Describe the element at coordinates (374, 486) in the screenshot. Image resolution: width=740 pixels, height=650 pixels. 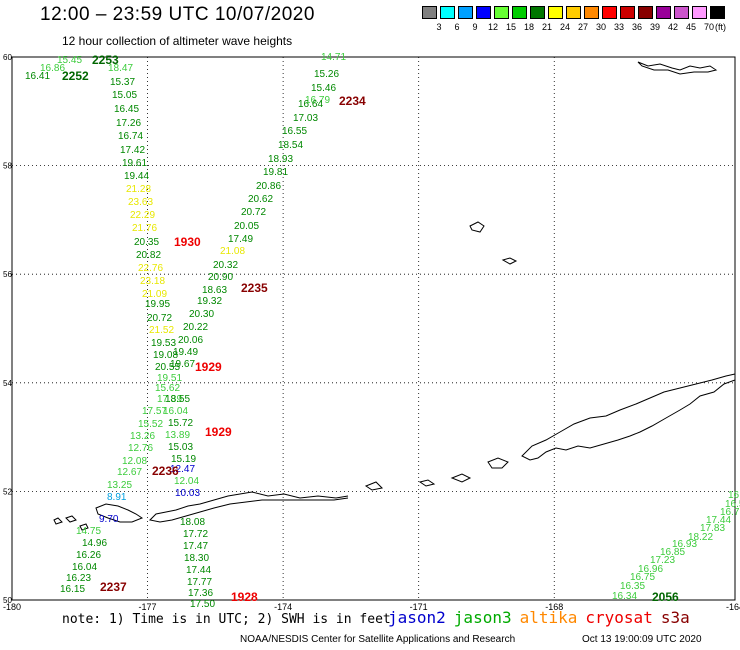
I see `aleutian-island-d` at that location.